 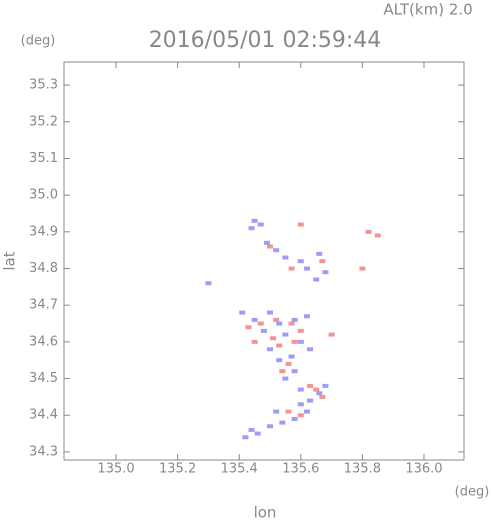 What do you see at coordinates (427, 10) in the screenshot?
I see `altitude: ALT(km) 2.0` at bounding box center [427, 10].